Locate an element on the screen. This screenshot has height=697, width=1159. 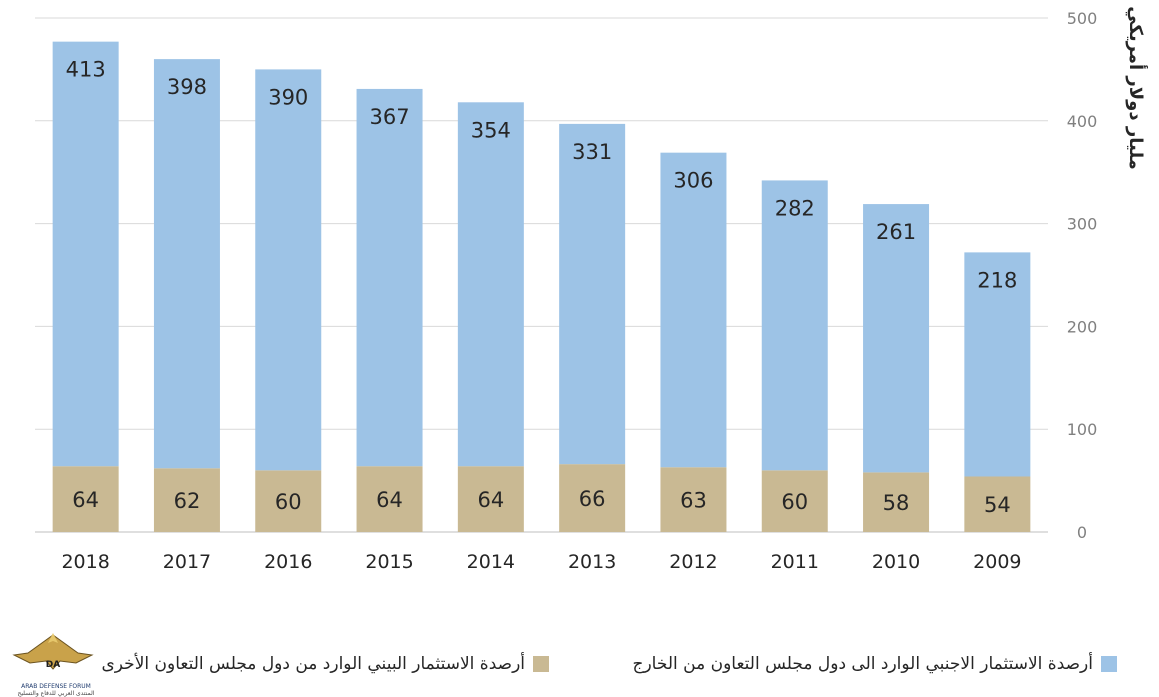
data-label: 354 is located at coordinates (491, 130).